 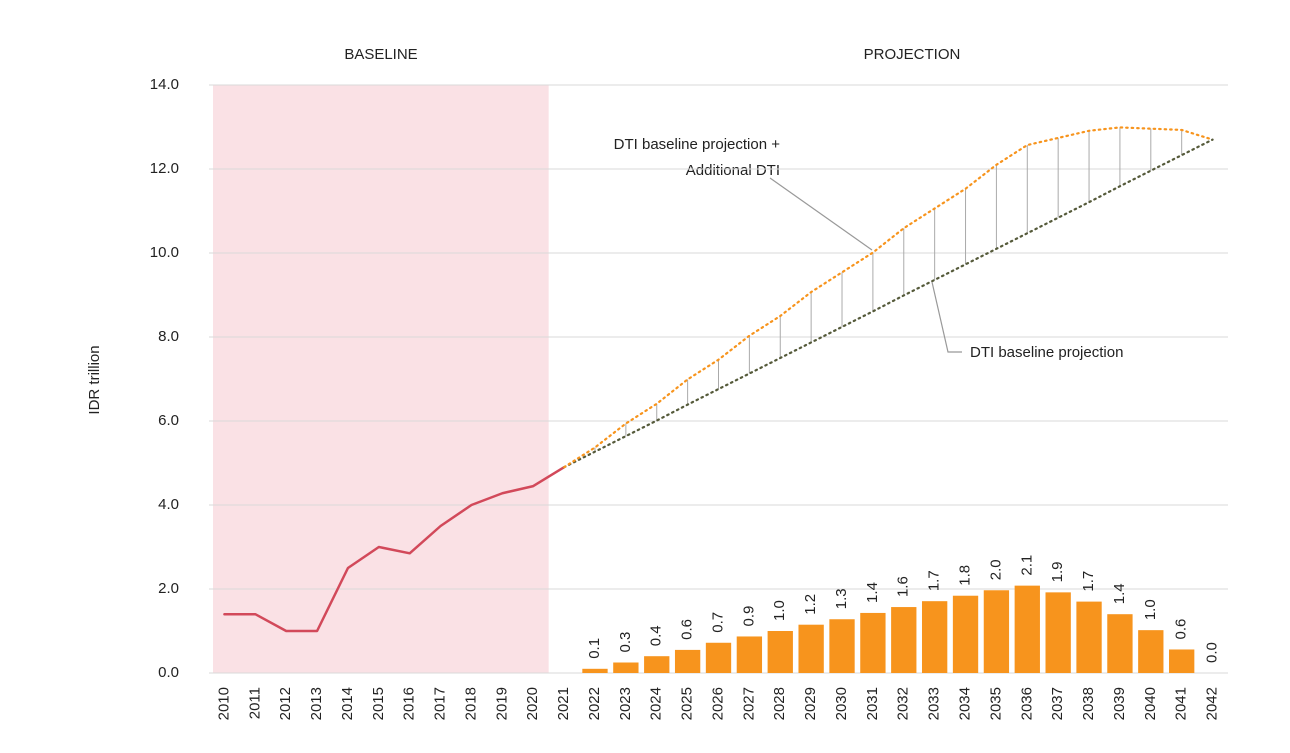 What do you see at coordinates (964, 575) in the screenshot?
I see `data-label: 1.8` at bounding box center [964, 575].